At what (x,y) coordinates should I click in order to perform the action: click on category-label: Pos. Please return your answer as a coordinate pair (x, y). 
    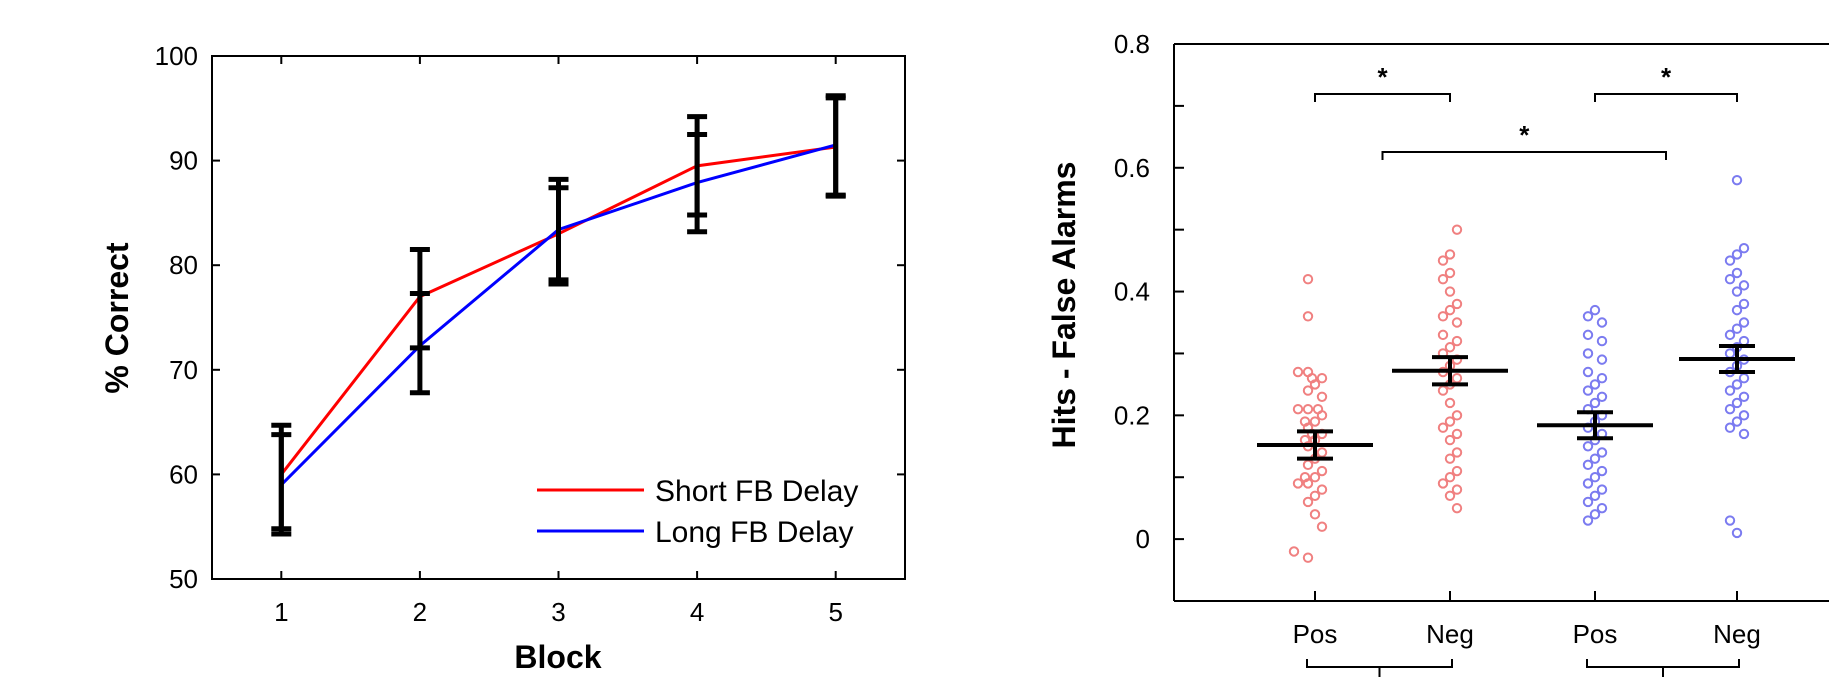
    Looking at the image, I should click on (1315, 634).